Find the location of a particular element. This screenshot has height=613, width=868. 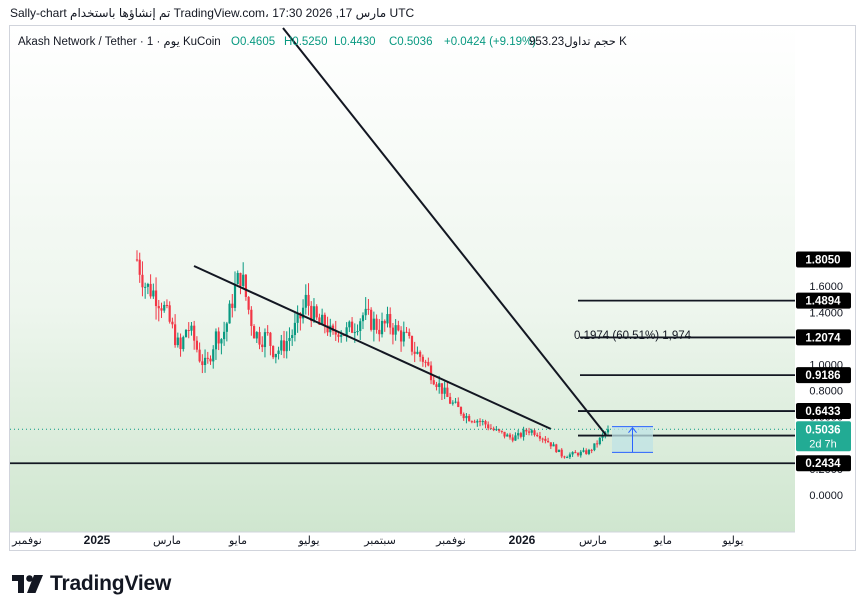

legend-volume: حجم تداول953.23 K is located at coordinates (578, 42).